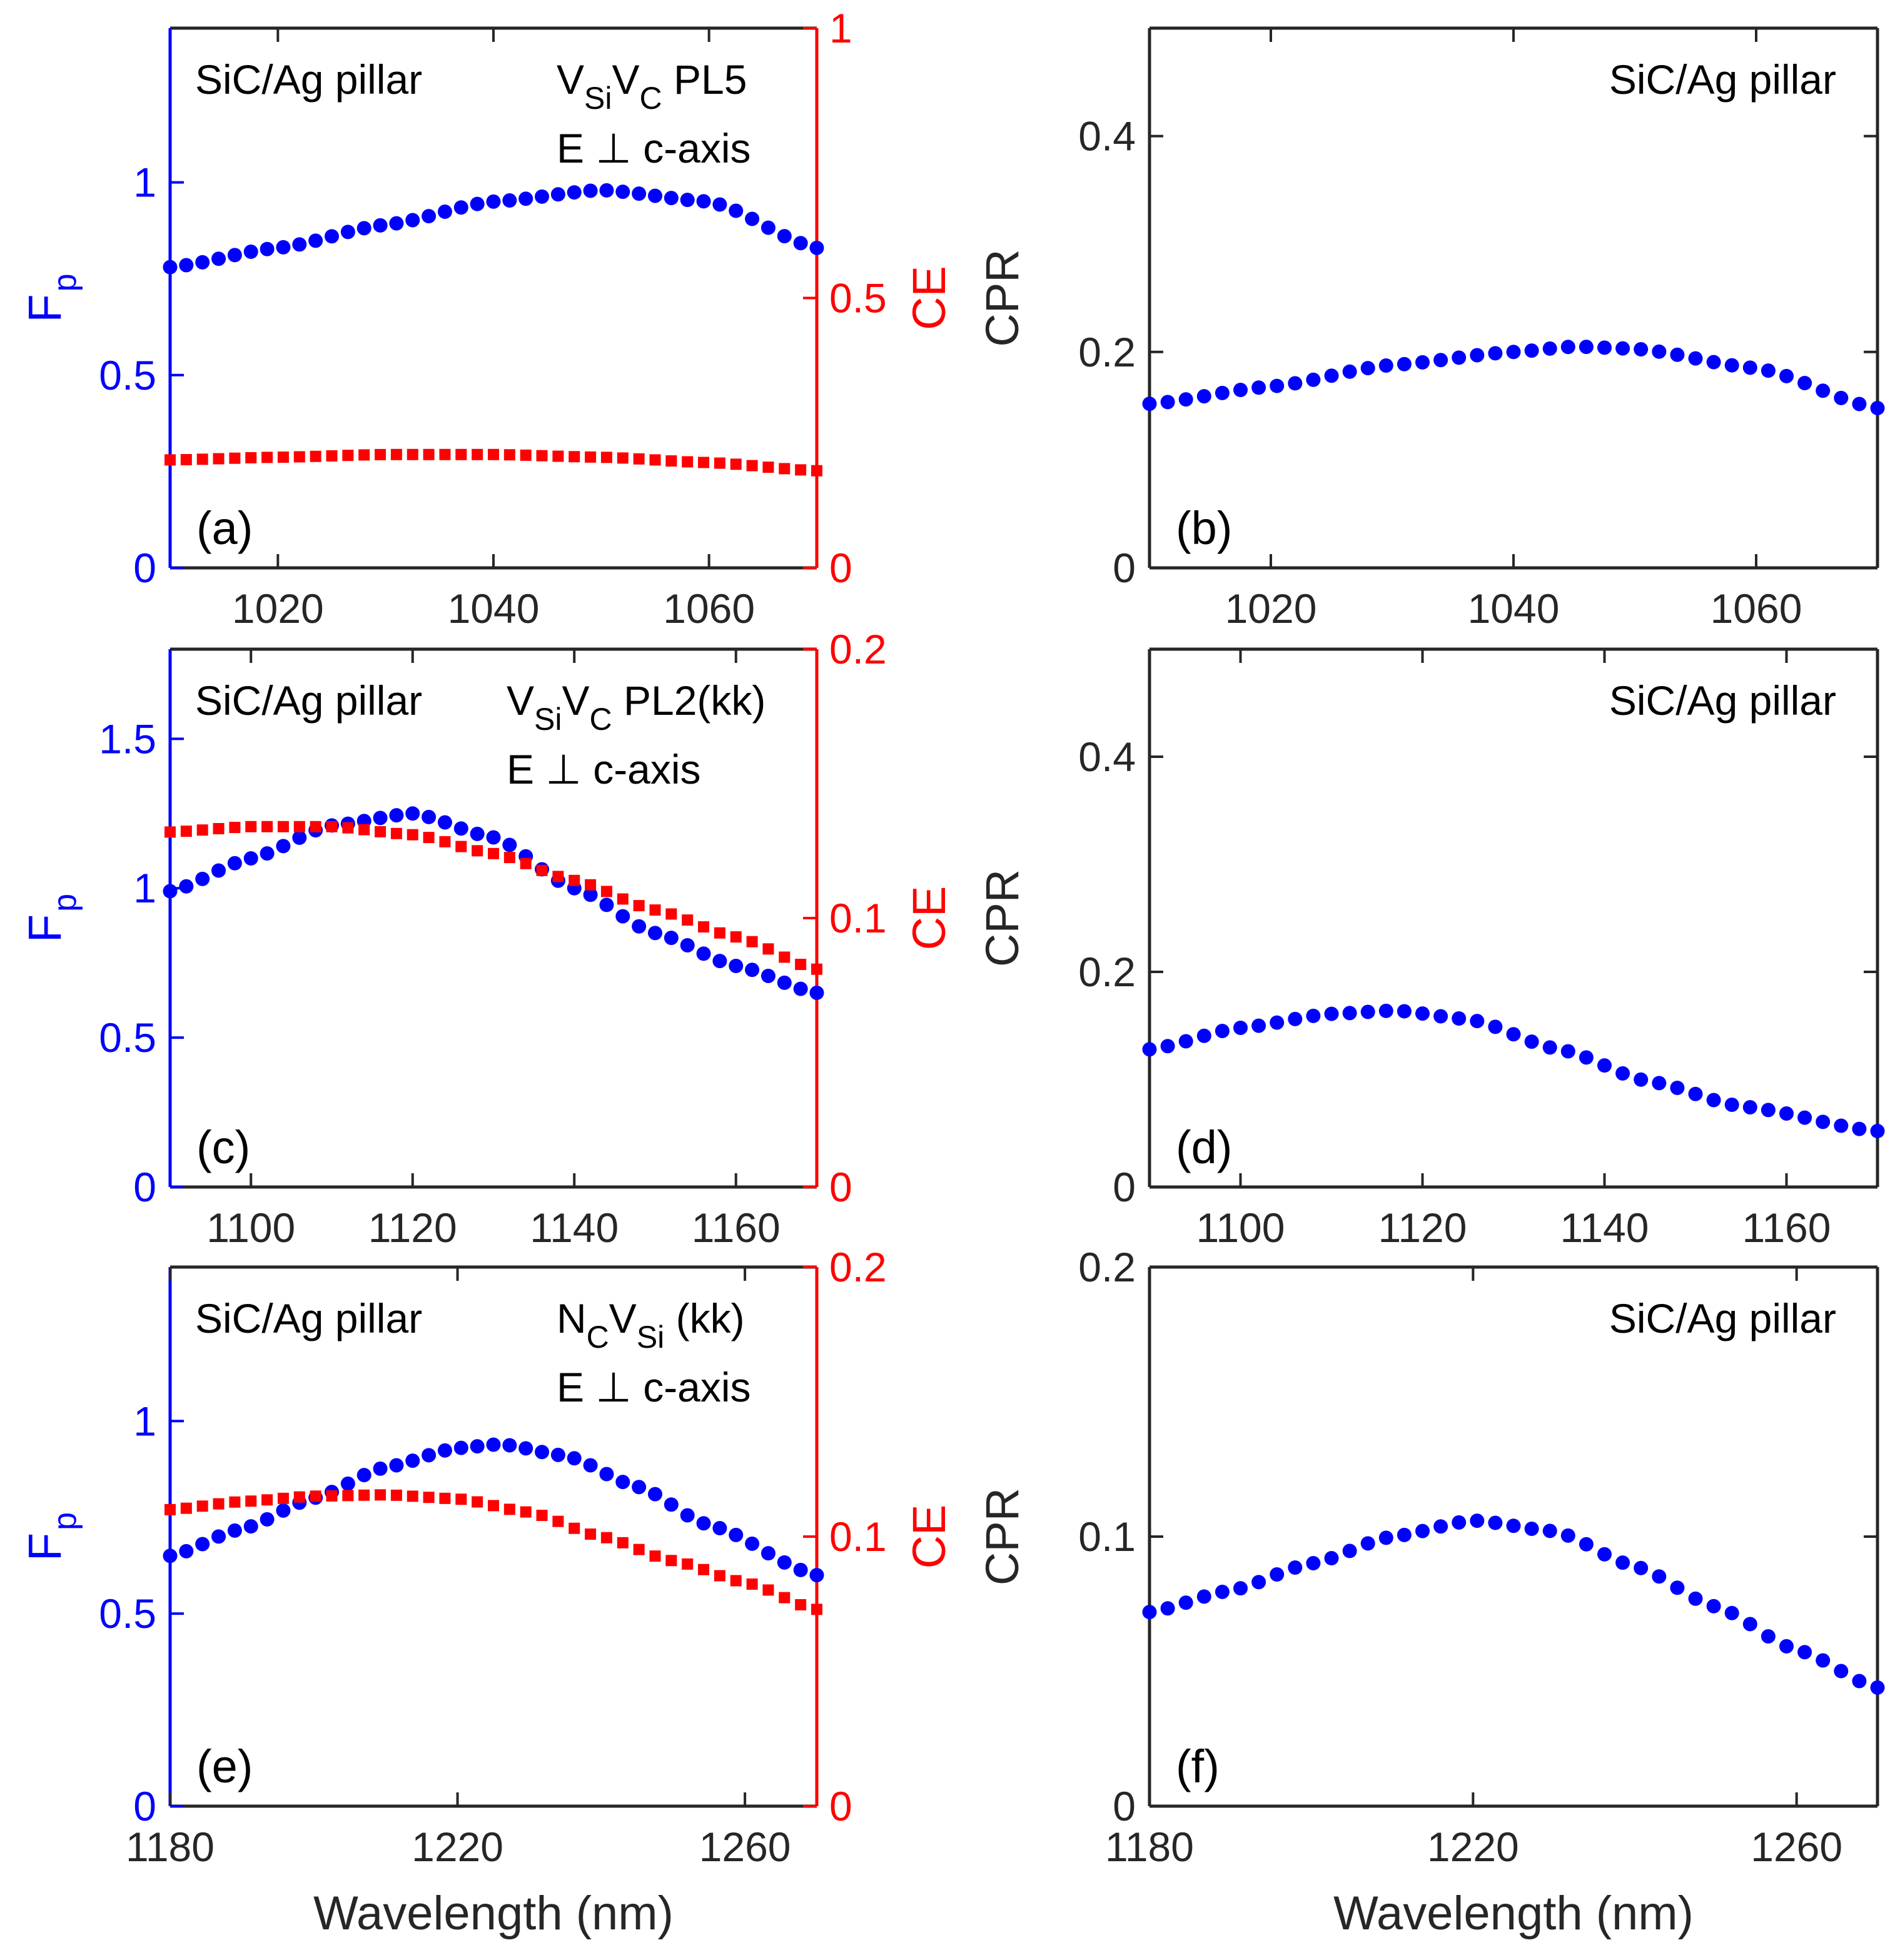 This screenshot has width=1900, height=1960. I want to click on x-tick-label: 1100, so click(250, 1228).